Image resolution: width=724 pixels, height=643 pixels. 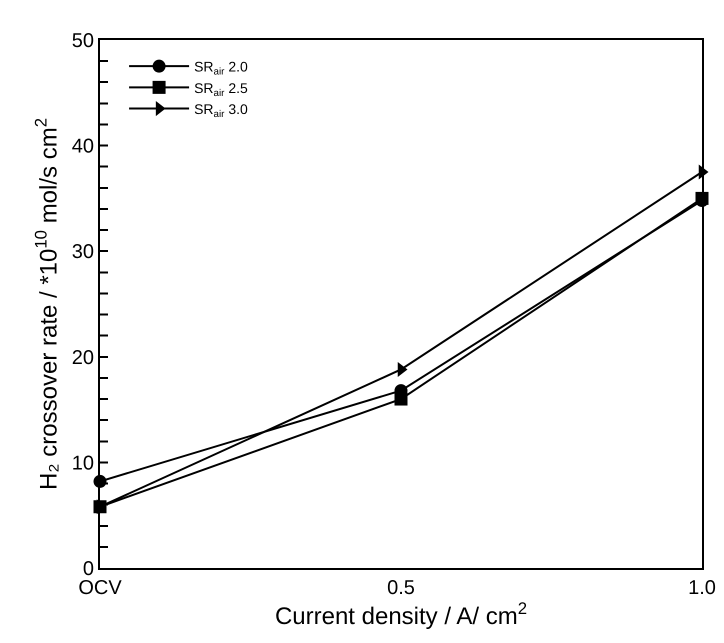 What do you see at coordinates (88, 569) in the screenshot?
I see `y-tick-label: 0` at bounding box center [88, 569].